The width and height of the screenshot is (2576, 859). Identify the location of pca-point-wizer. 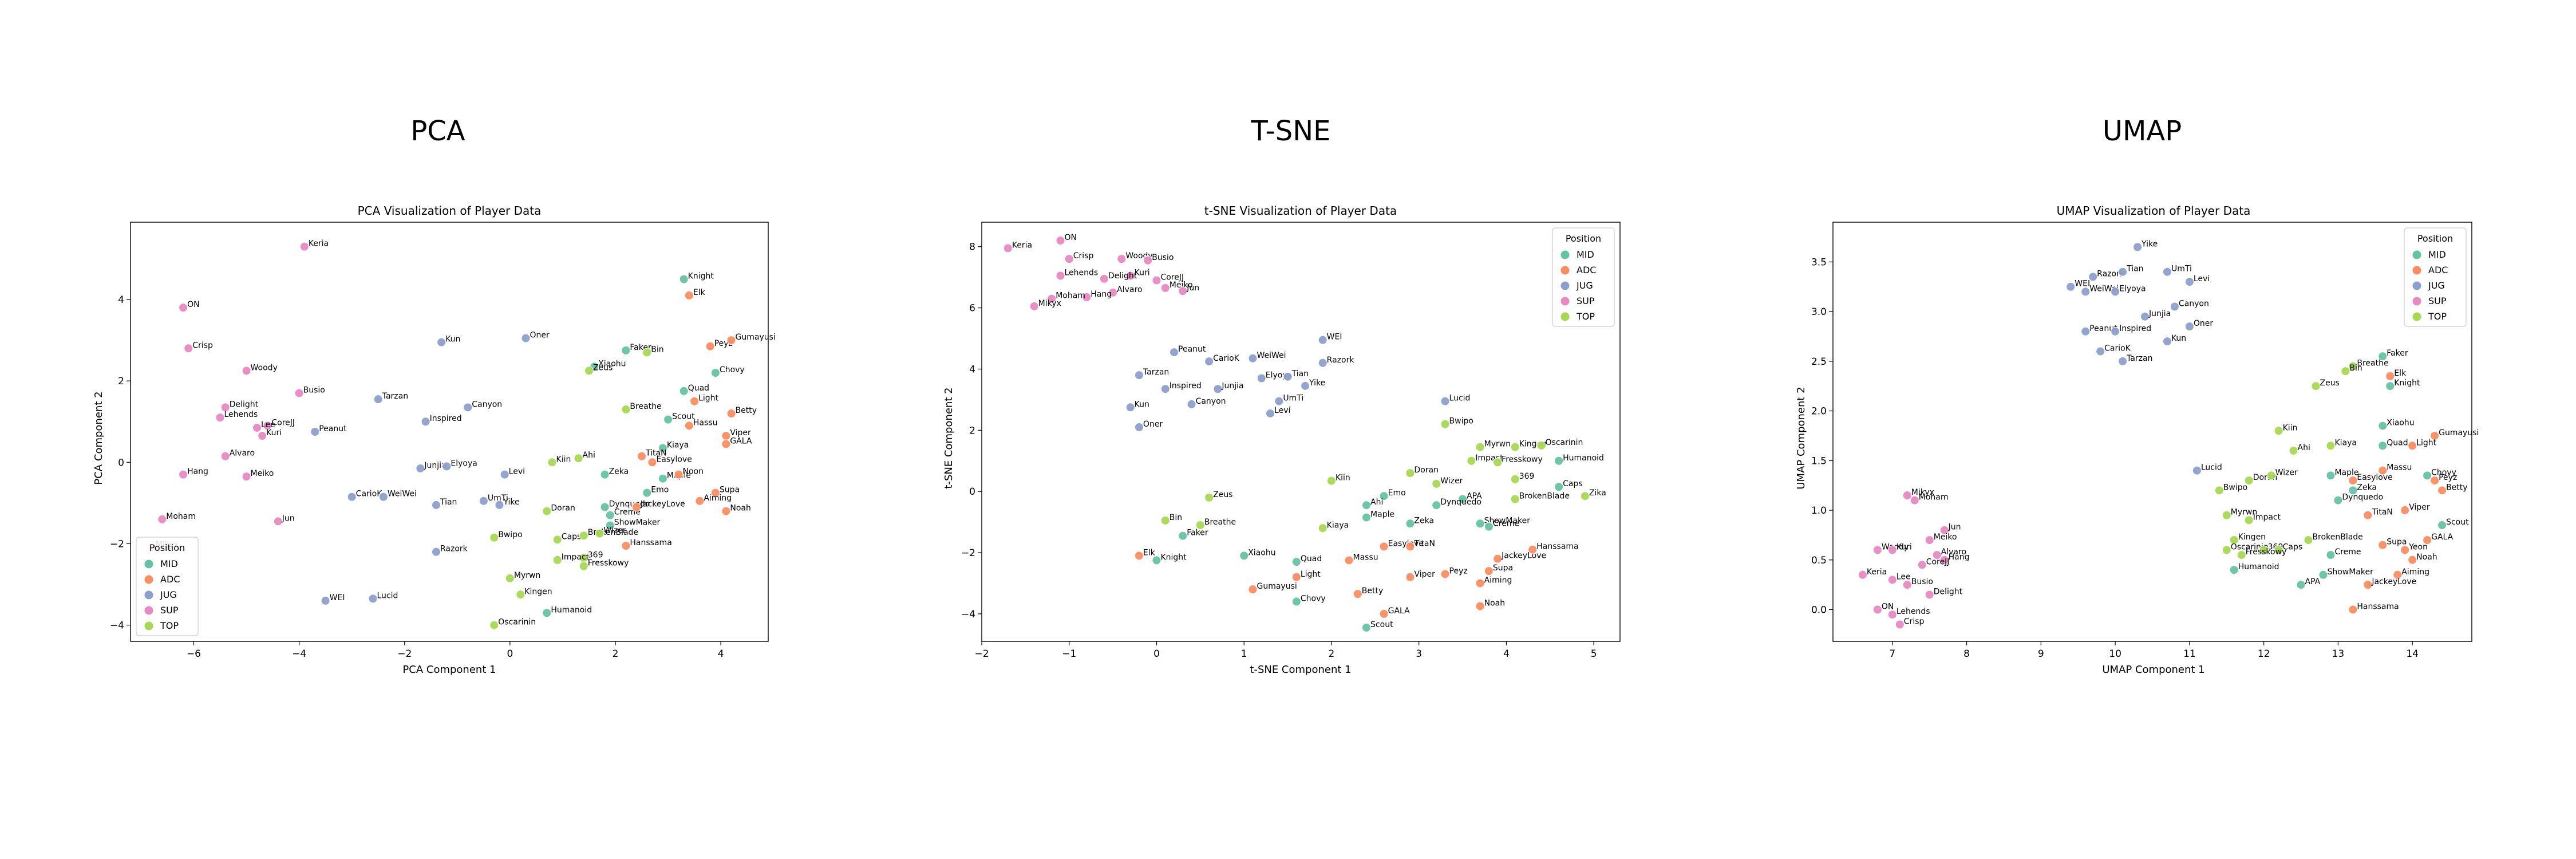
(600, 533).